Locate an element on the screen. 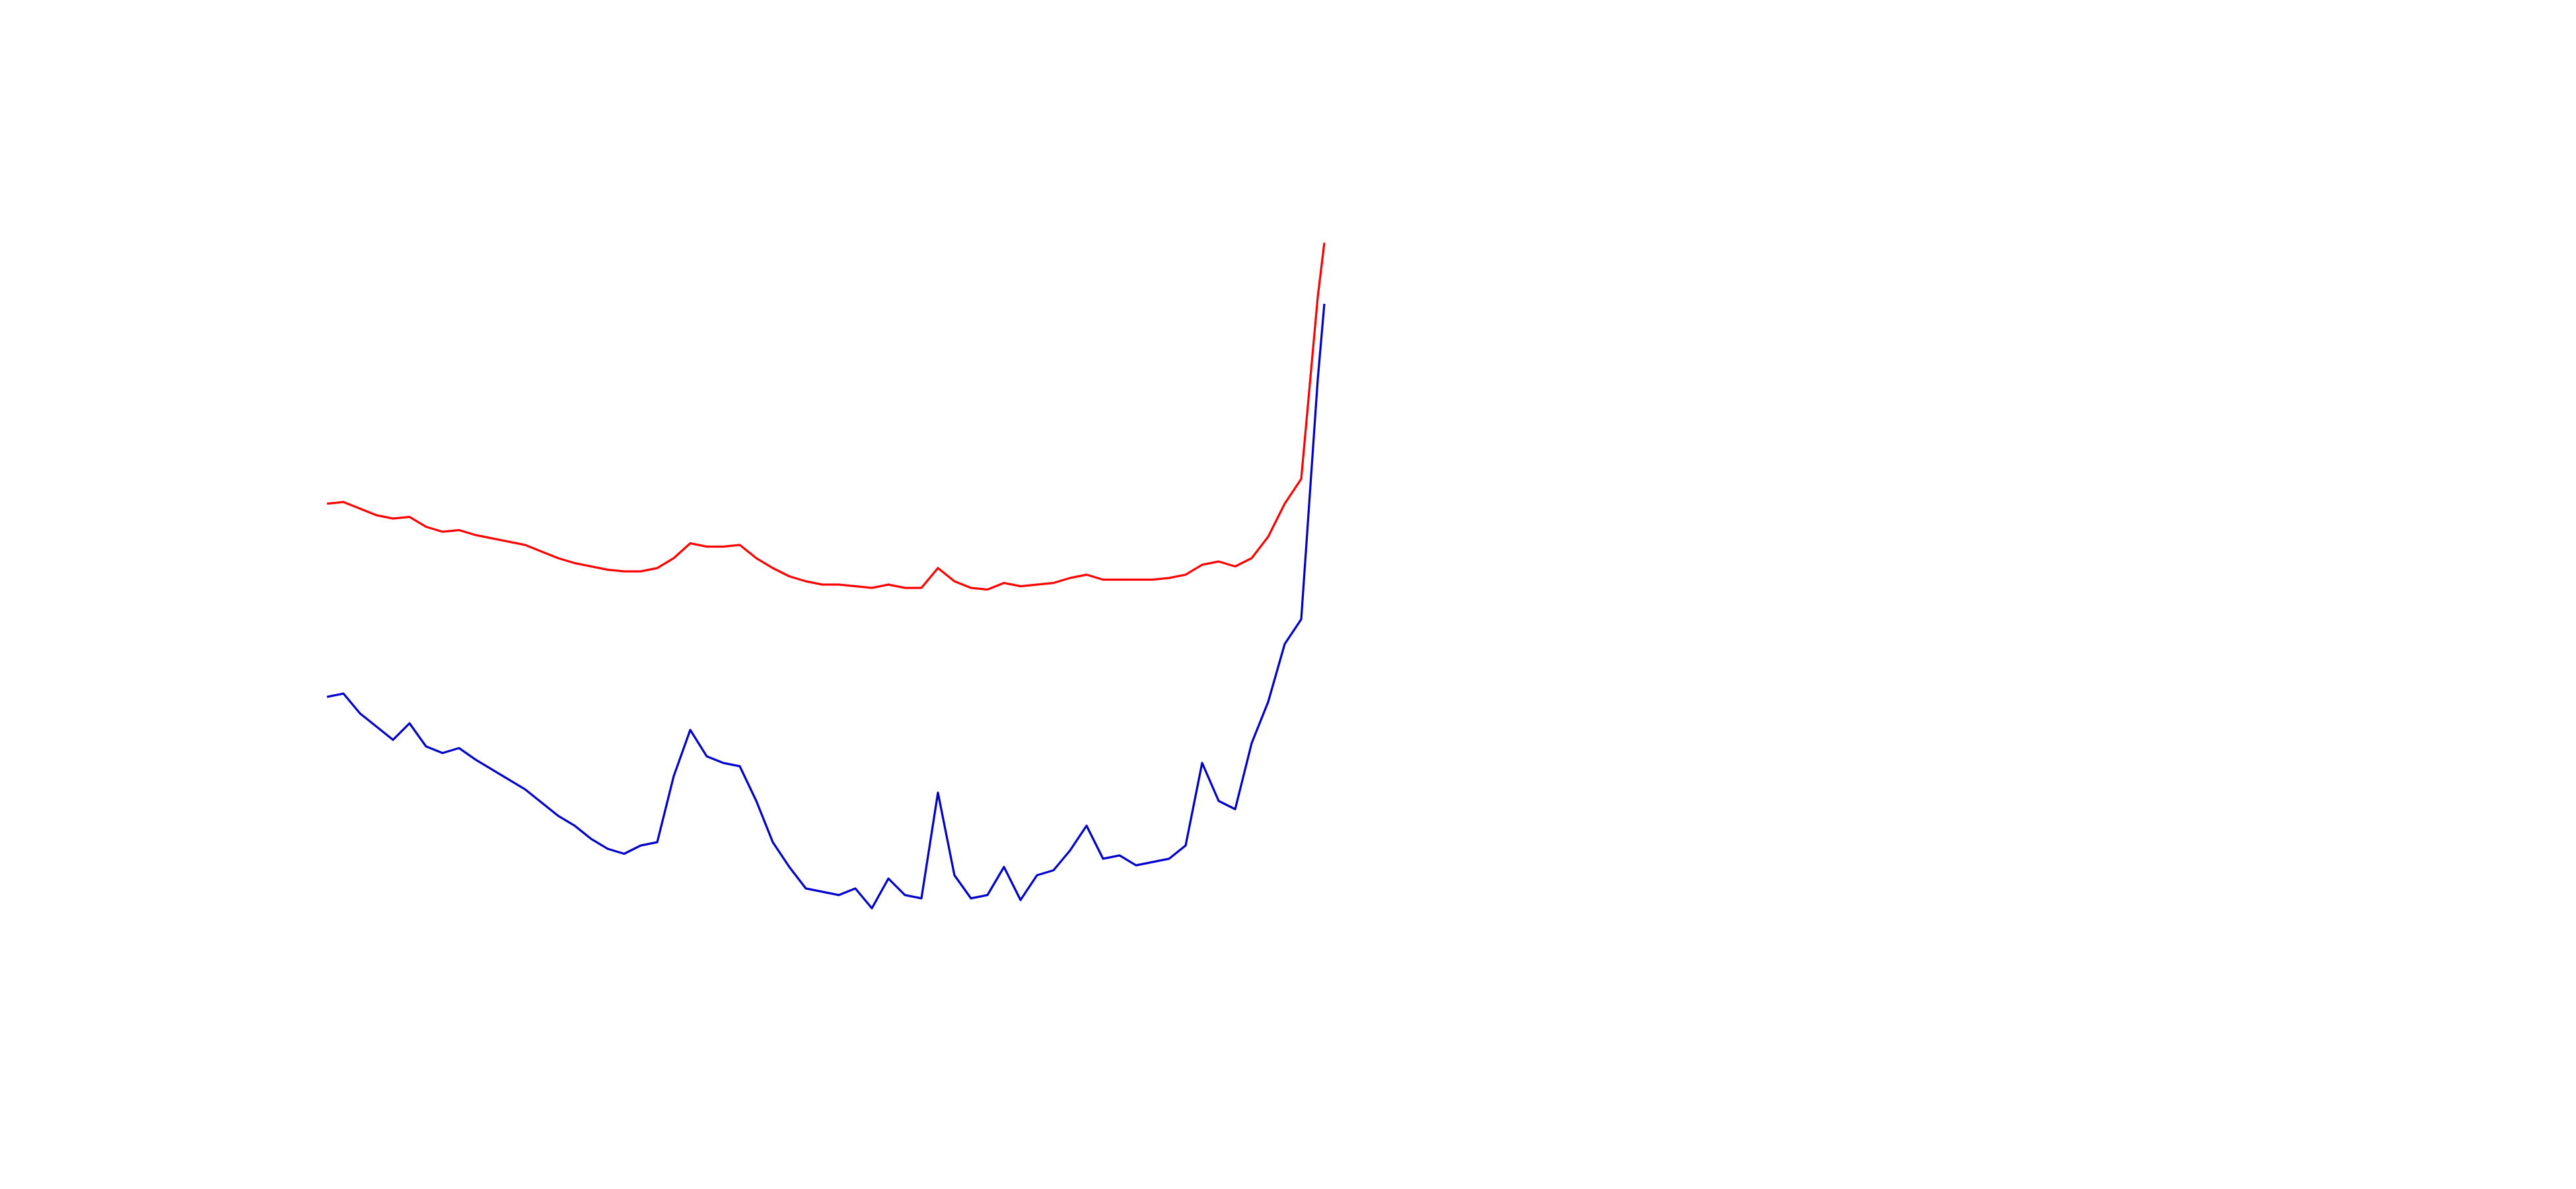 Image resolution: width=2576 pixels, height=1189 pixels. line-series is located at coordinates (826, 416).